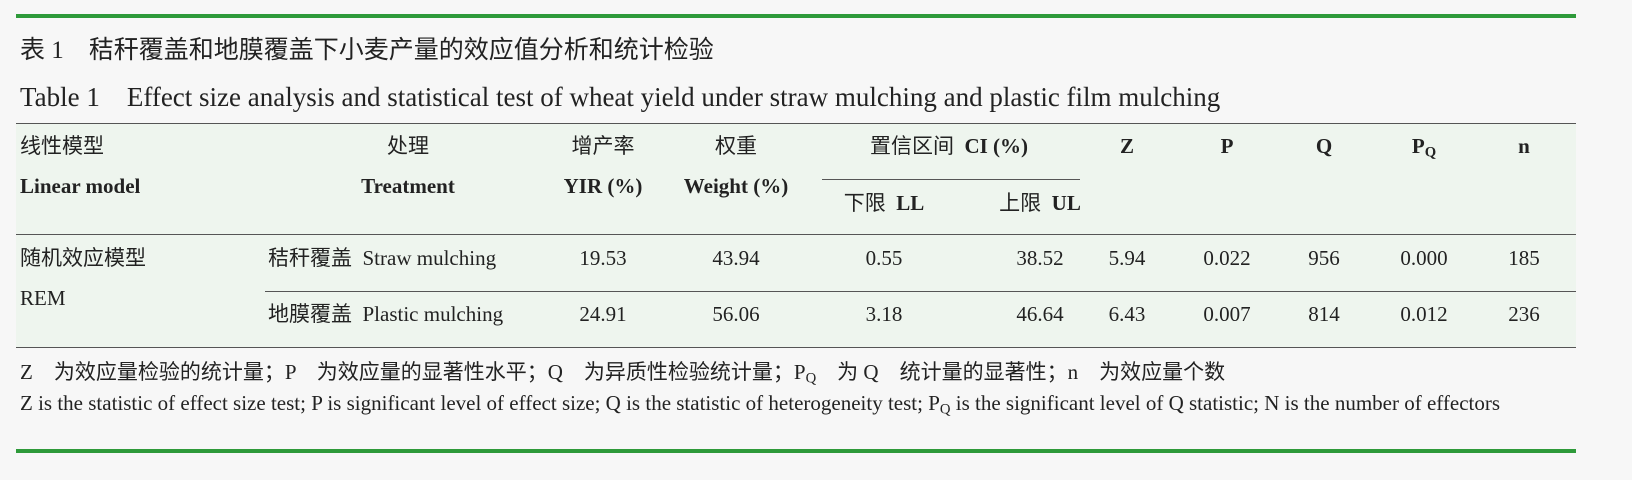 This screenshot has width=1632, height=480. I want to click on header: PQ, so click(1424, 147).